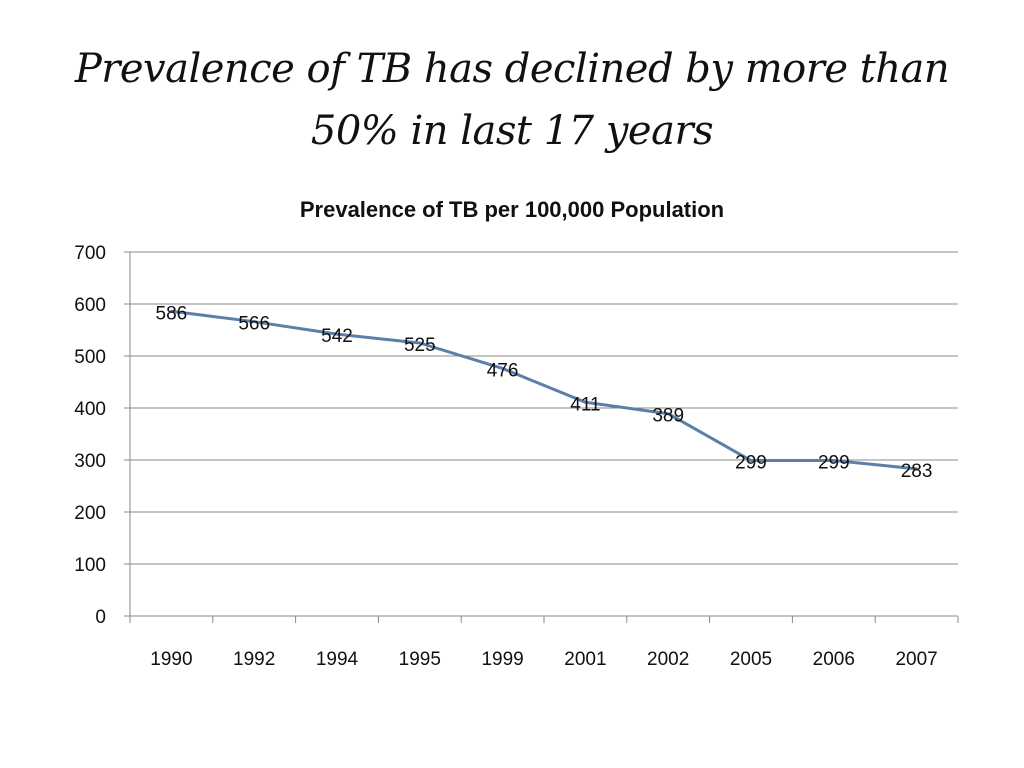 The height and width of the screenshot is (768, 1024). I want to click on x-tick-label: 1995, so click(420, 659).